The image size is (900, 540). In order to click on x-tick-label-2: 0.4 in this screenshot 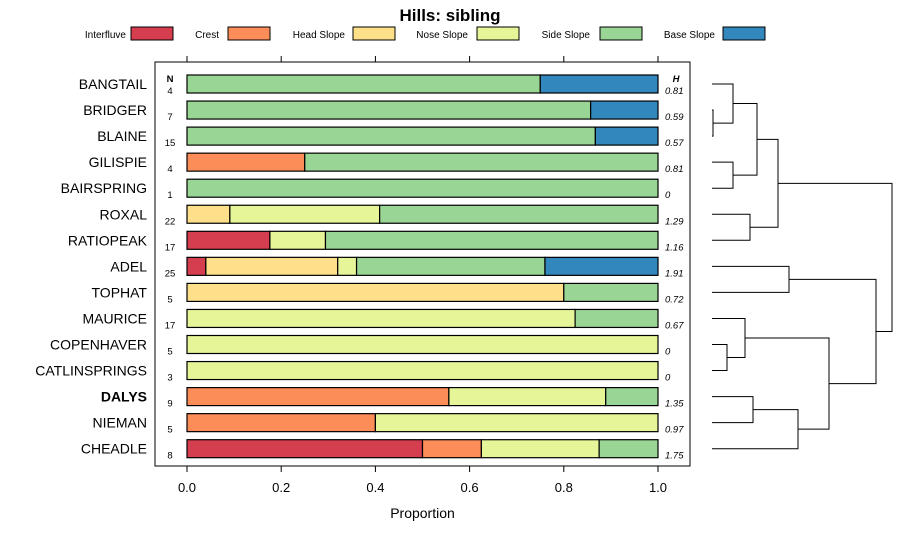, I will do `click(375, 487)`.